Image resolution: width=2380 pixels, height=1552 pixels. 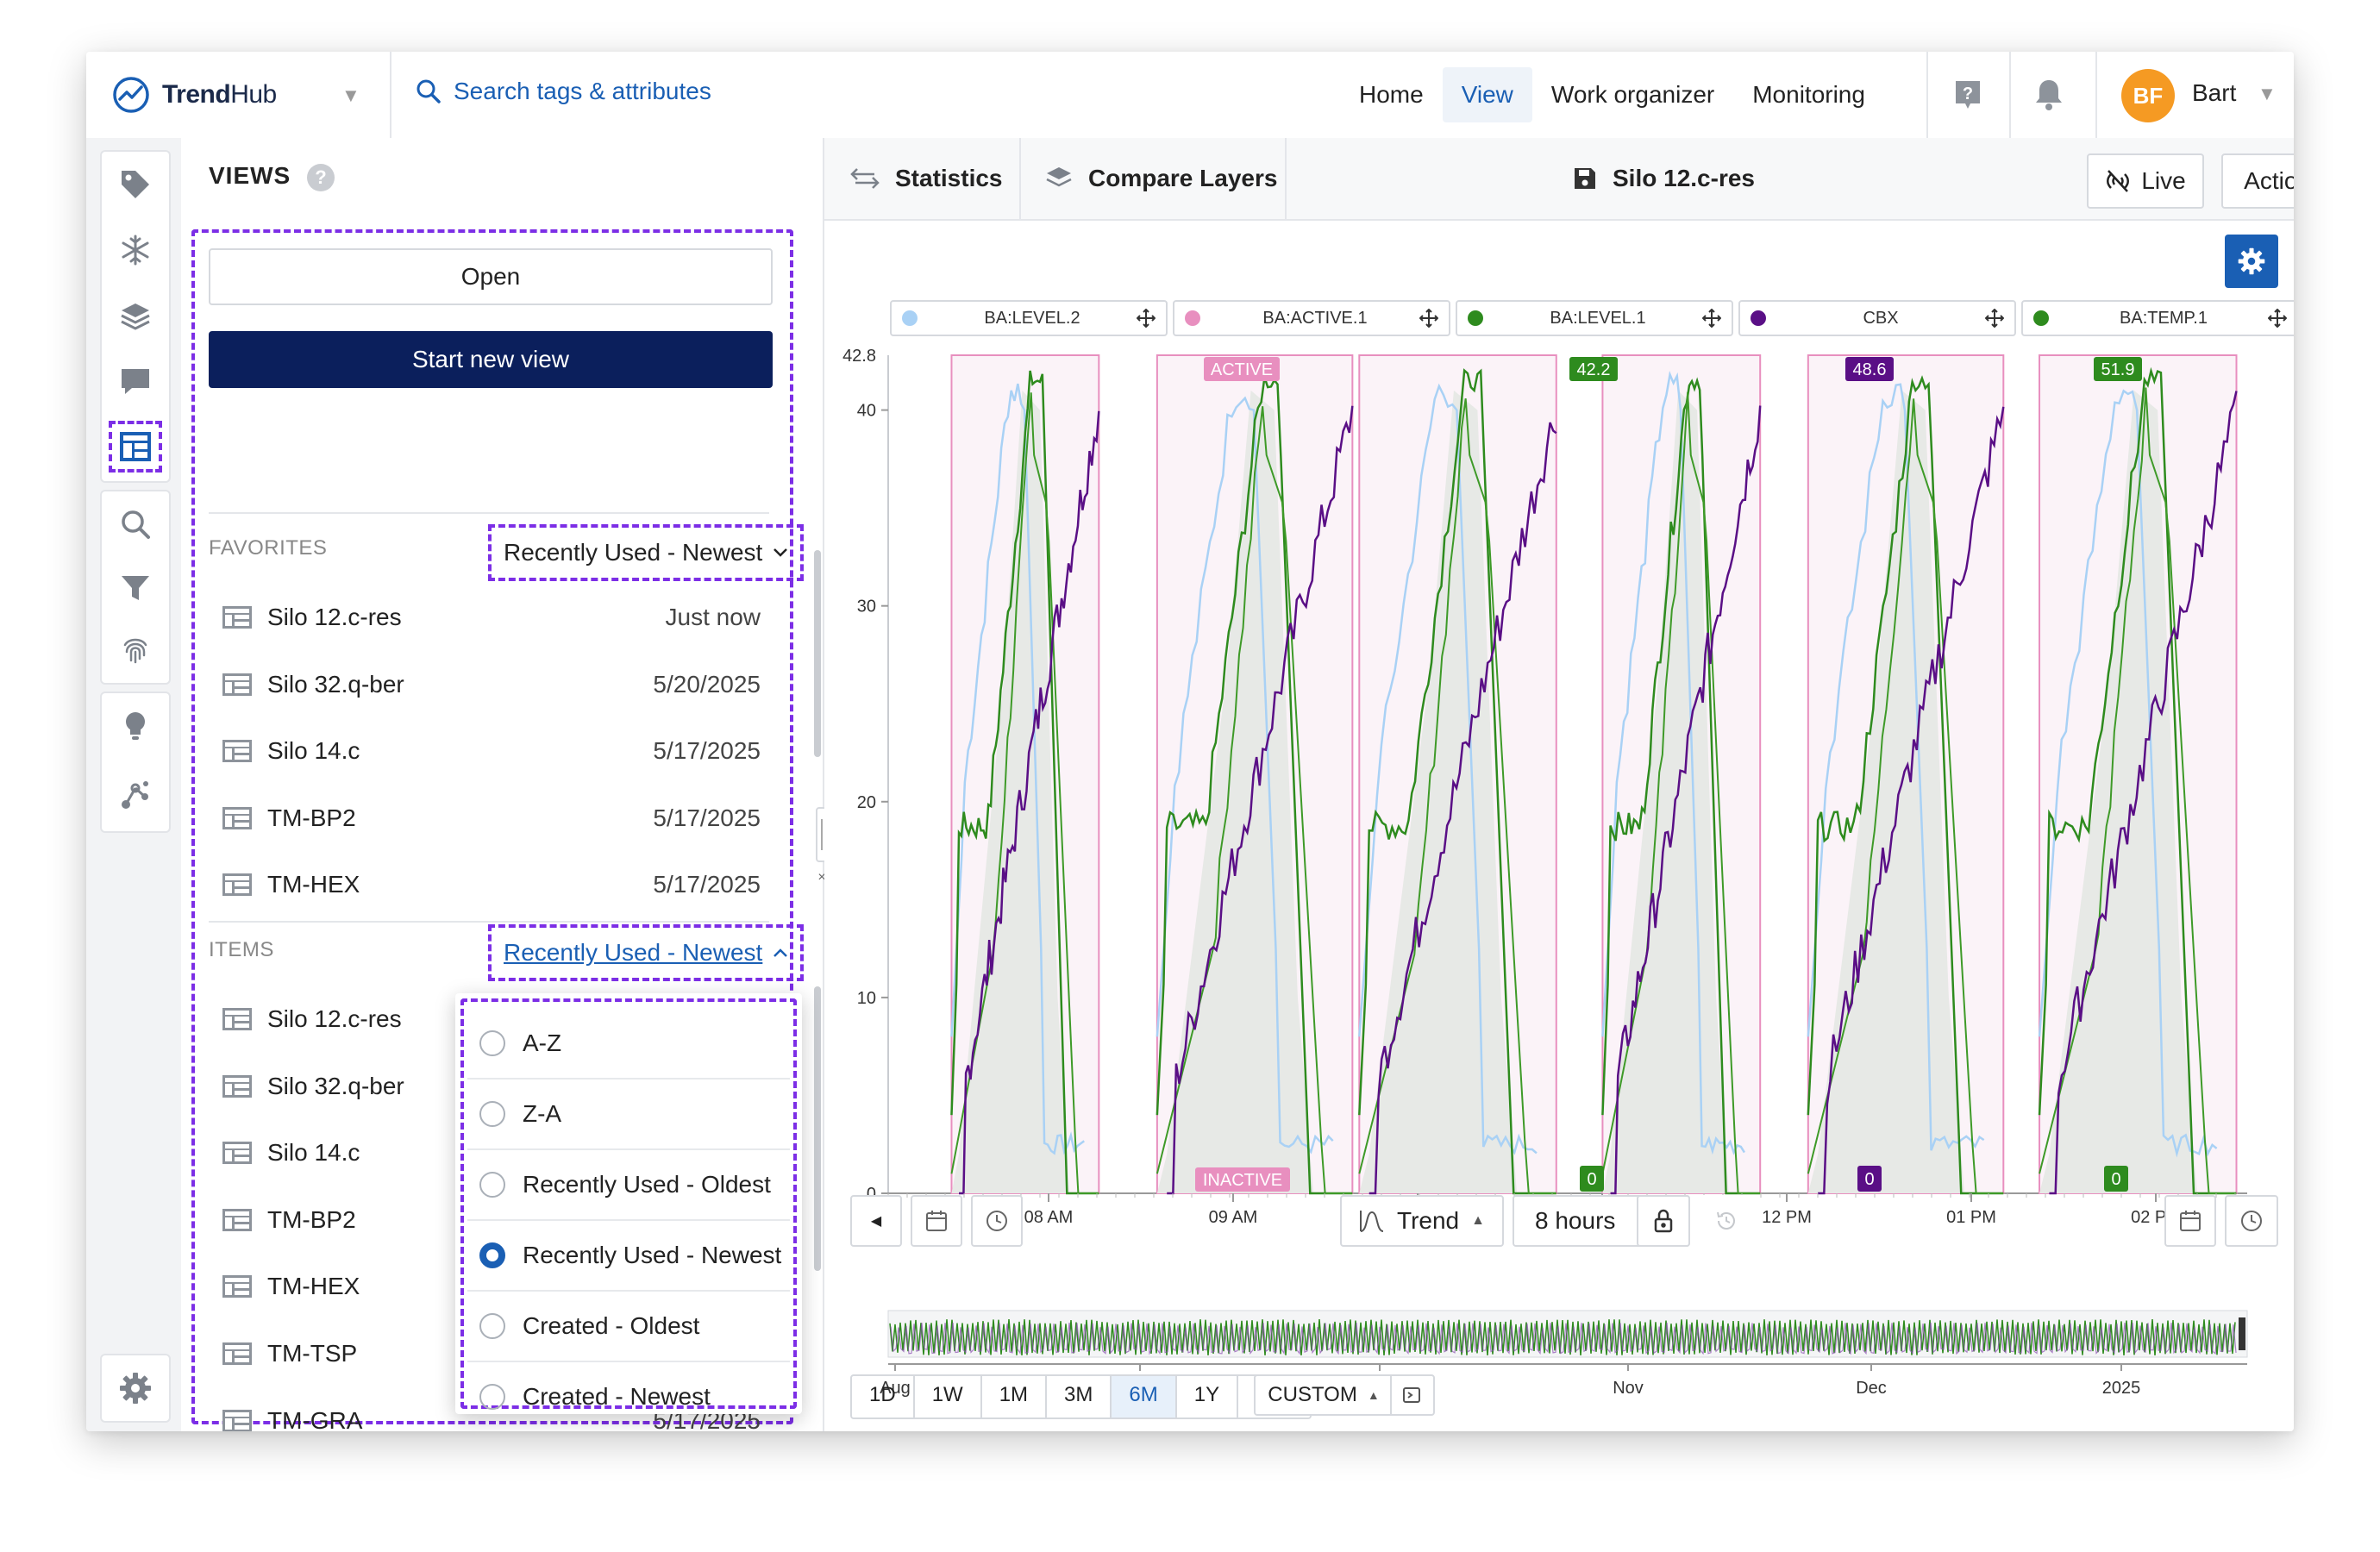 I want to click on temp-min-badge: 0, so click(x=2116, y=1179).